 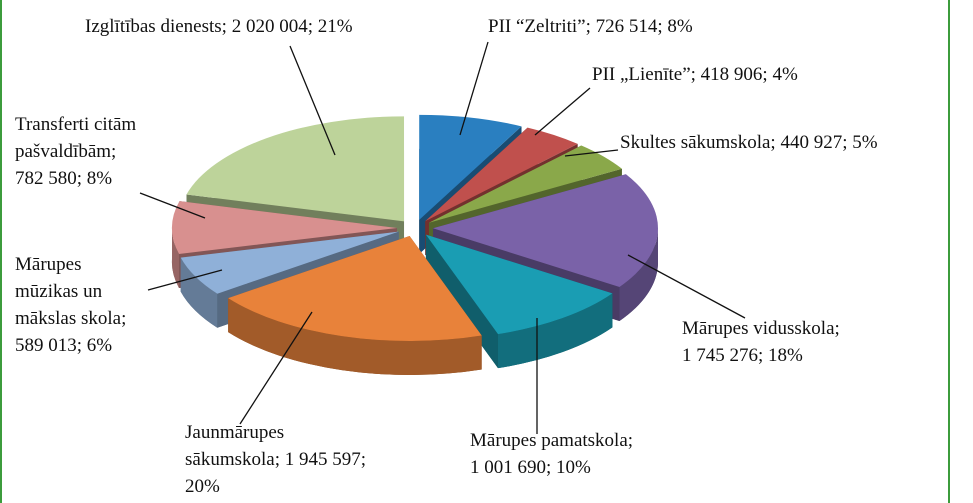 I want to click on data-label: Jaunmārupes, so click(x=234, y=432).